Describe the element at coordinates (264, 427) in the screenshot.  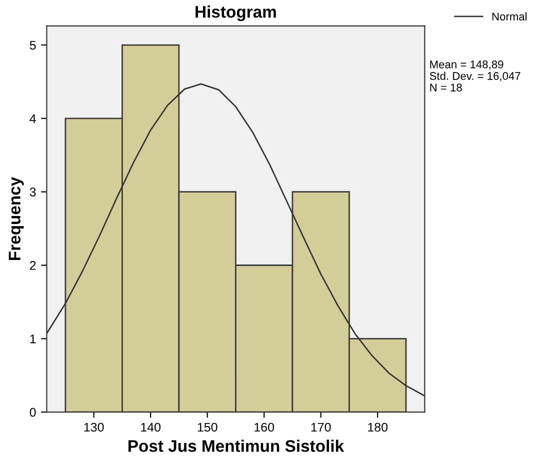
I see `x-tick-label: 160` at that location.